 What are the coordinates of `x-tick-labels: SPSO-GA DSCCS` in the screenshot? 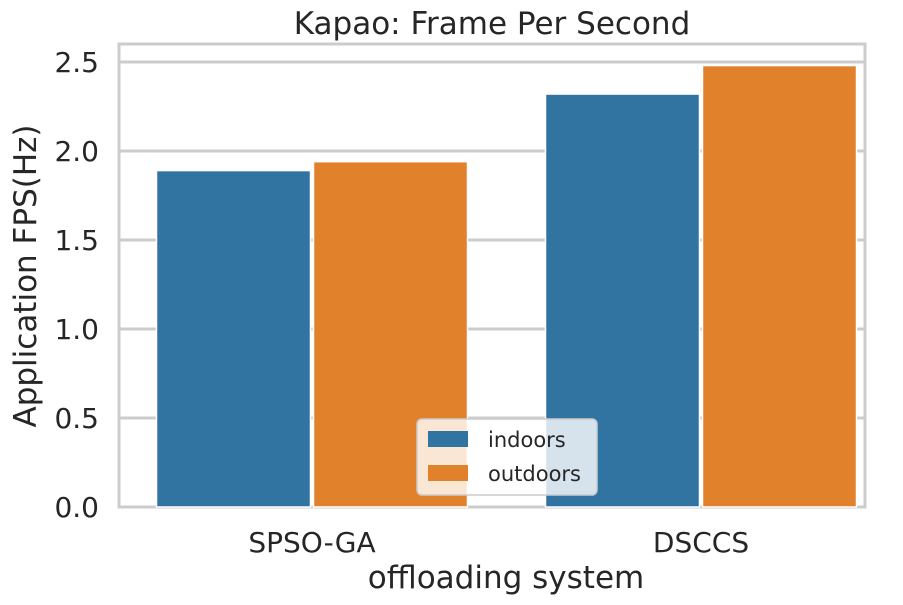 It's located at (498, 542).